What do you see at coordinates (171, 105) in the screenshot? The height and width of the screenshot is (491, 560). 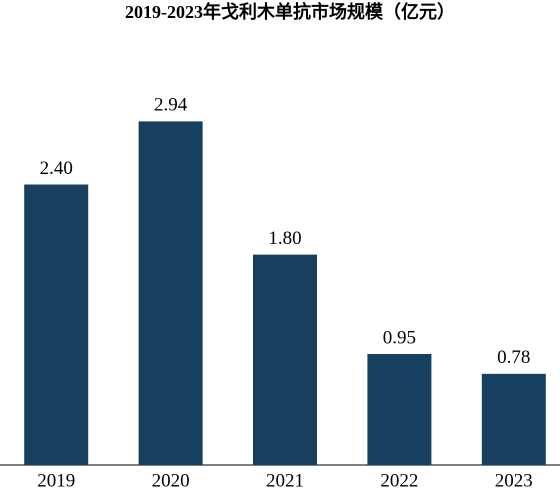 I see `value-label: 2.94` at bounding box center [171, 105].